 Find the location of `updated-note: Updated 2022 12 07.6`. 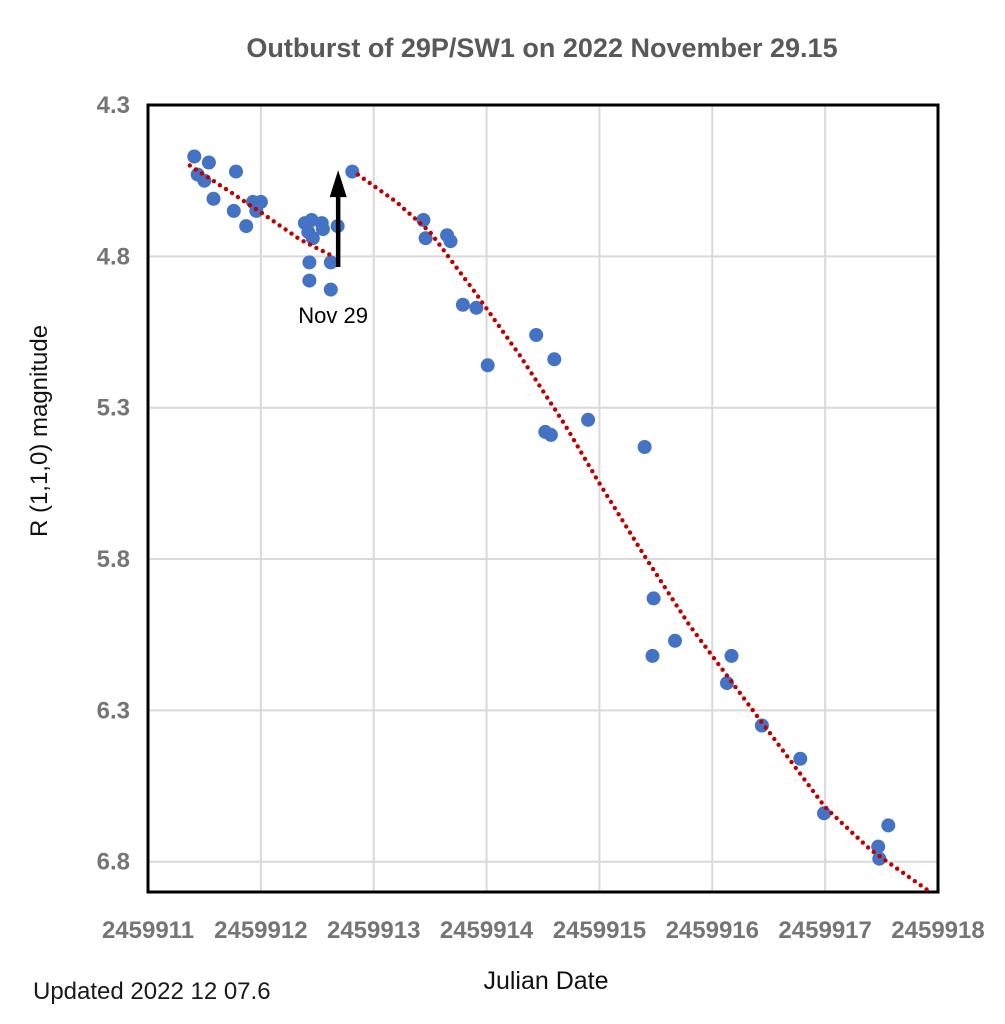

updated-note: Updated 2022 12 07.6 is located at coordinates (152, 991).